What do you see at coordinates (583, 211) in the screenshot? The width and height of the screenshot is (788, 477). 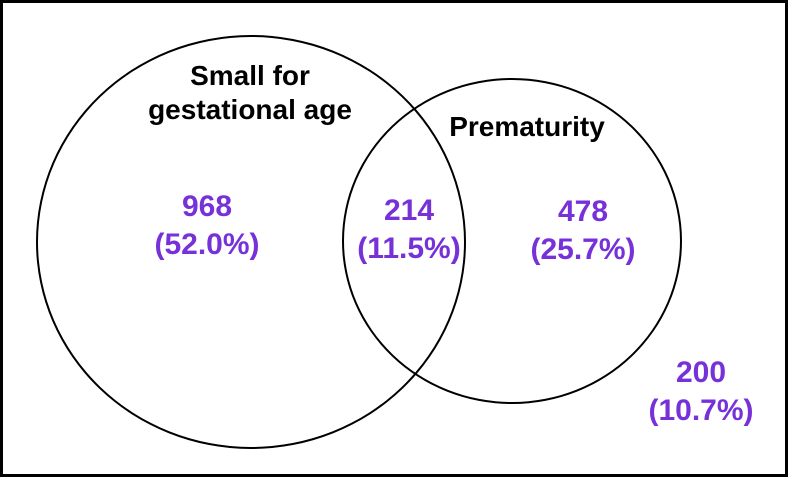 I see `right-set-count: 478` at bounding box center [583, 211].